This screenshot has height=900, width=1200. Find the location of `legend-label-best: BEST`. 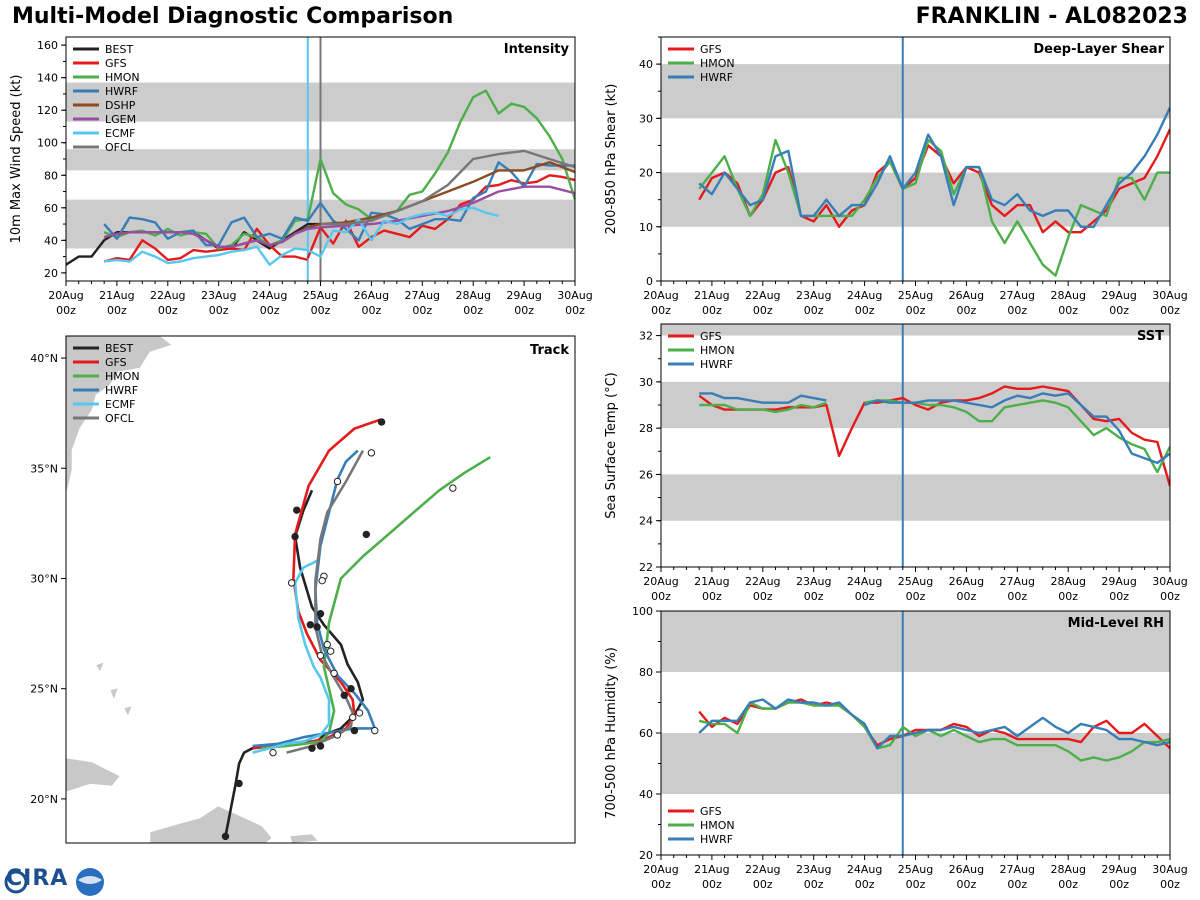

legend-label-best: BEST is located at coordinates (119, 348).